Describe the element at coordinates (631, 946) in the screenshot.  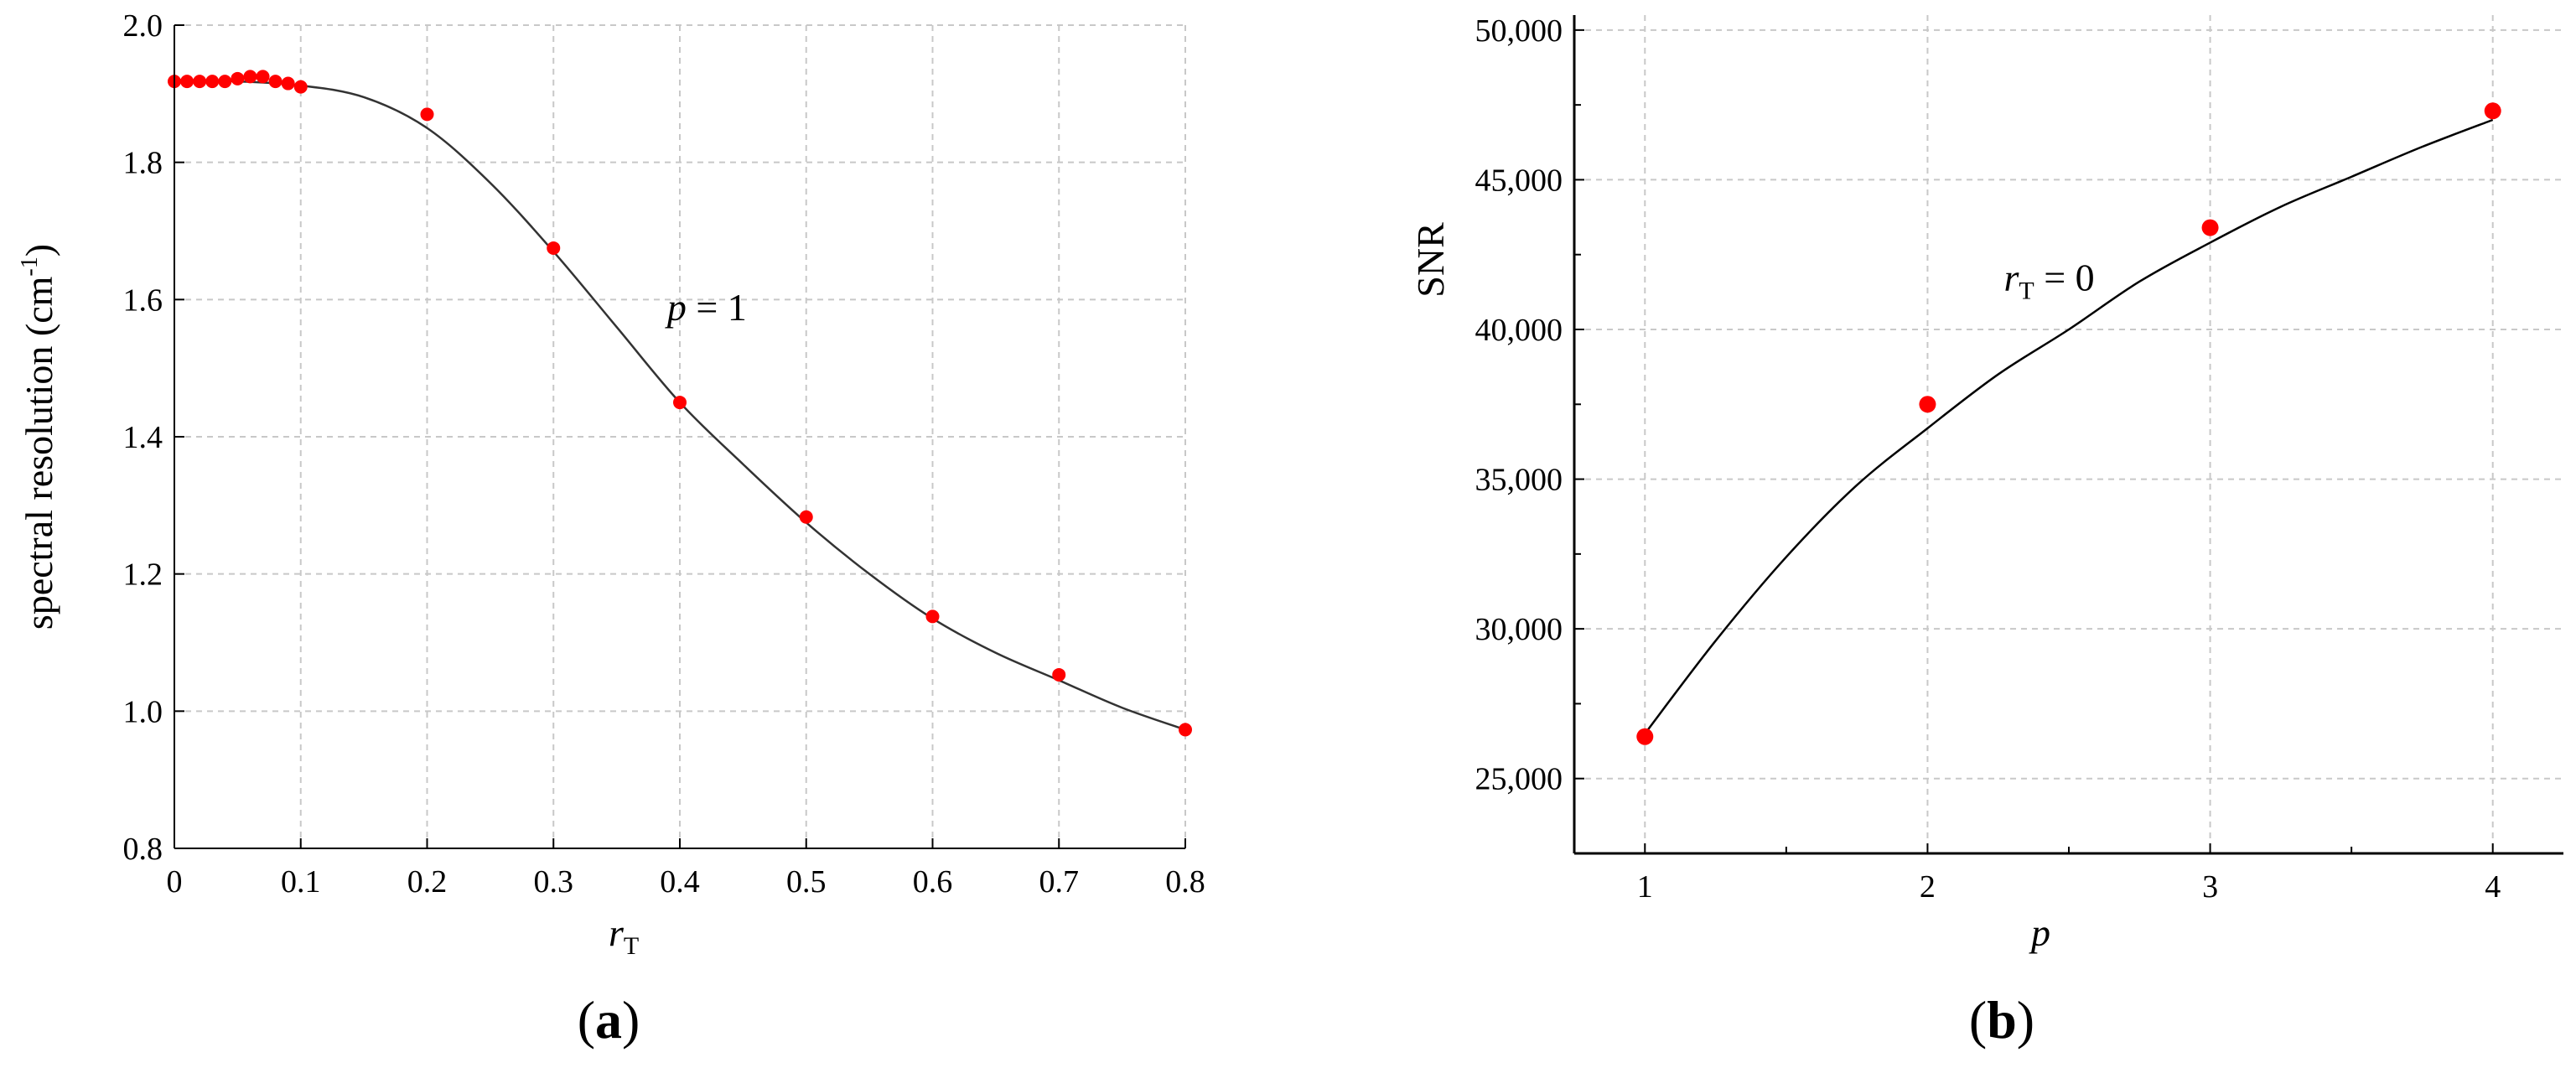
I see `chart-a-x-axis-label-sub: T` at that location.